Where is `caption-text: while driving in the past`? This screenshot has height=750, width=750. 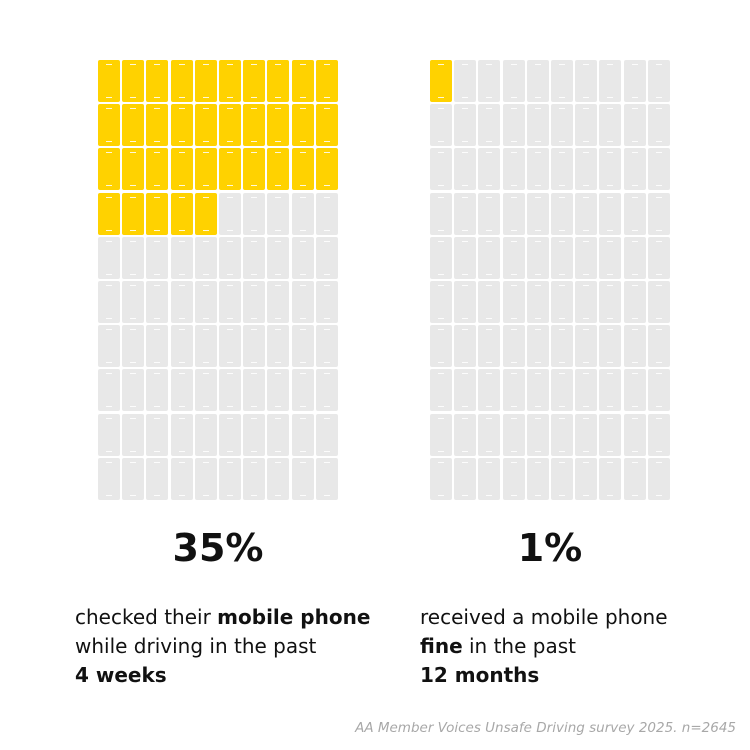
caption-text: while driving in the past is located at coordinates (196, 646).